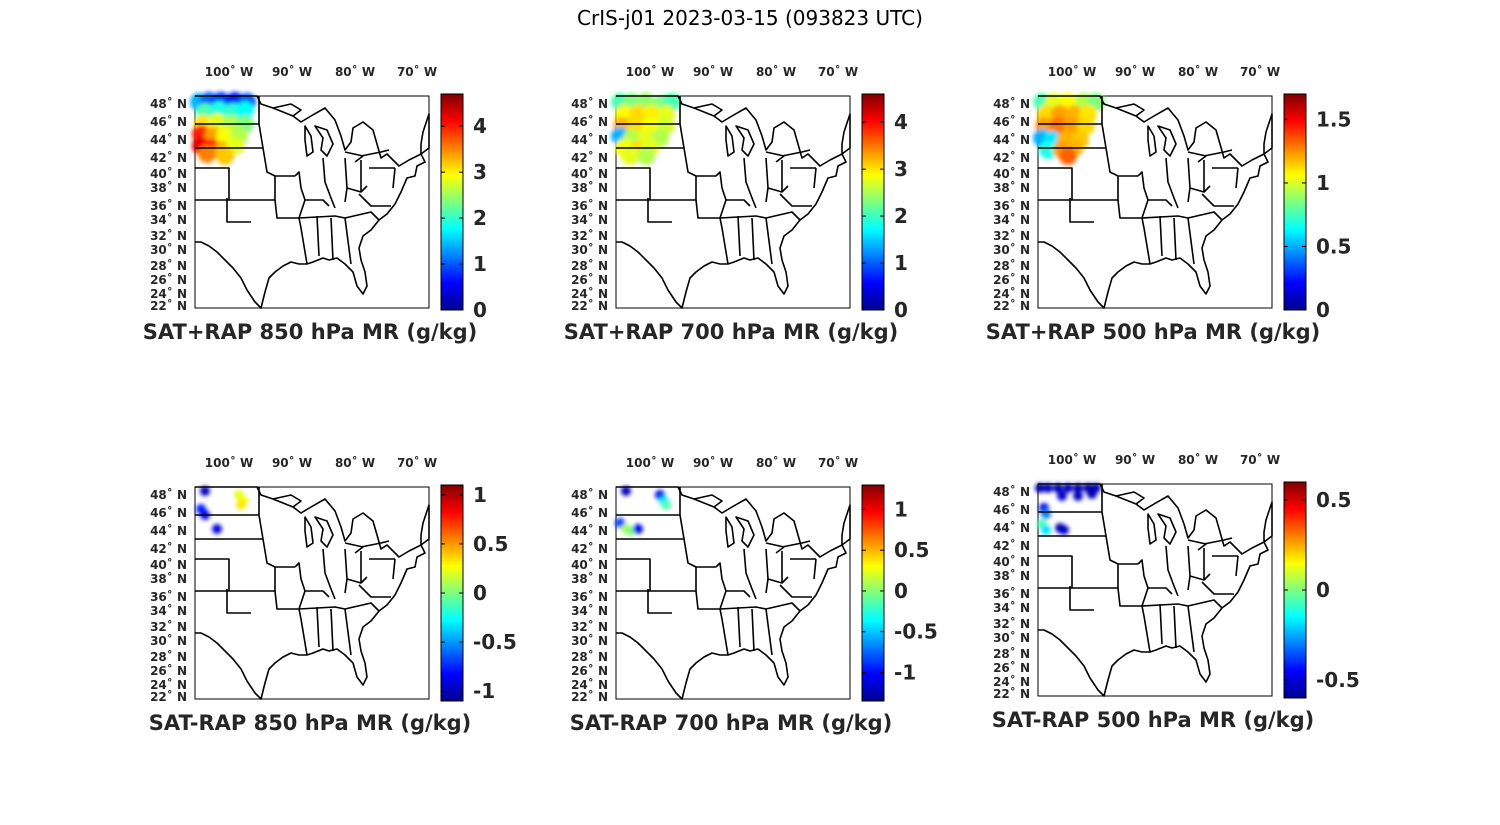  Describe the element at coordinates (480, 172) in the screenshot. I see `colorbar-tick-label: 3` at that location.